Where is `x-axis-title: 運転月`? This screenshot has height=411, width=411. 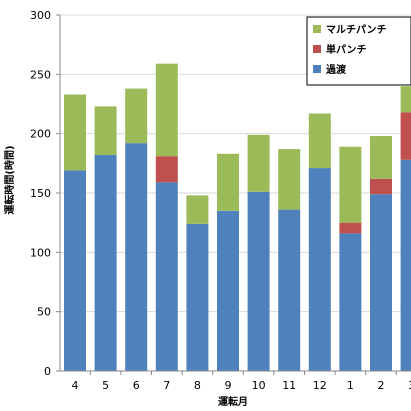 x-axis-title: 運転月 is located at coordinates (233, 401).